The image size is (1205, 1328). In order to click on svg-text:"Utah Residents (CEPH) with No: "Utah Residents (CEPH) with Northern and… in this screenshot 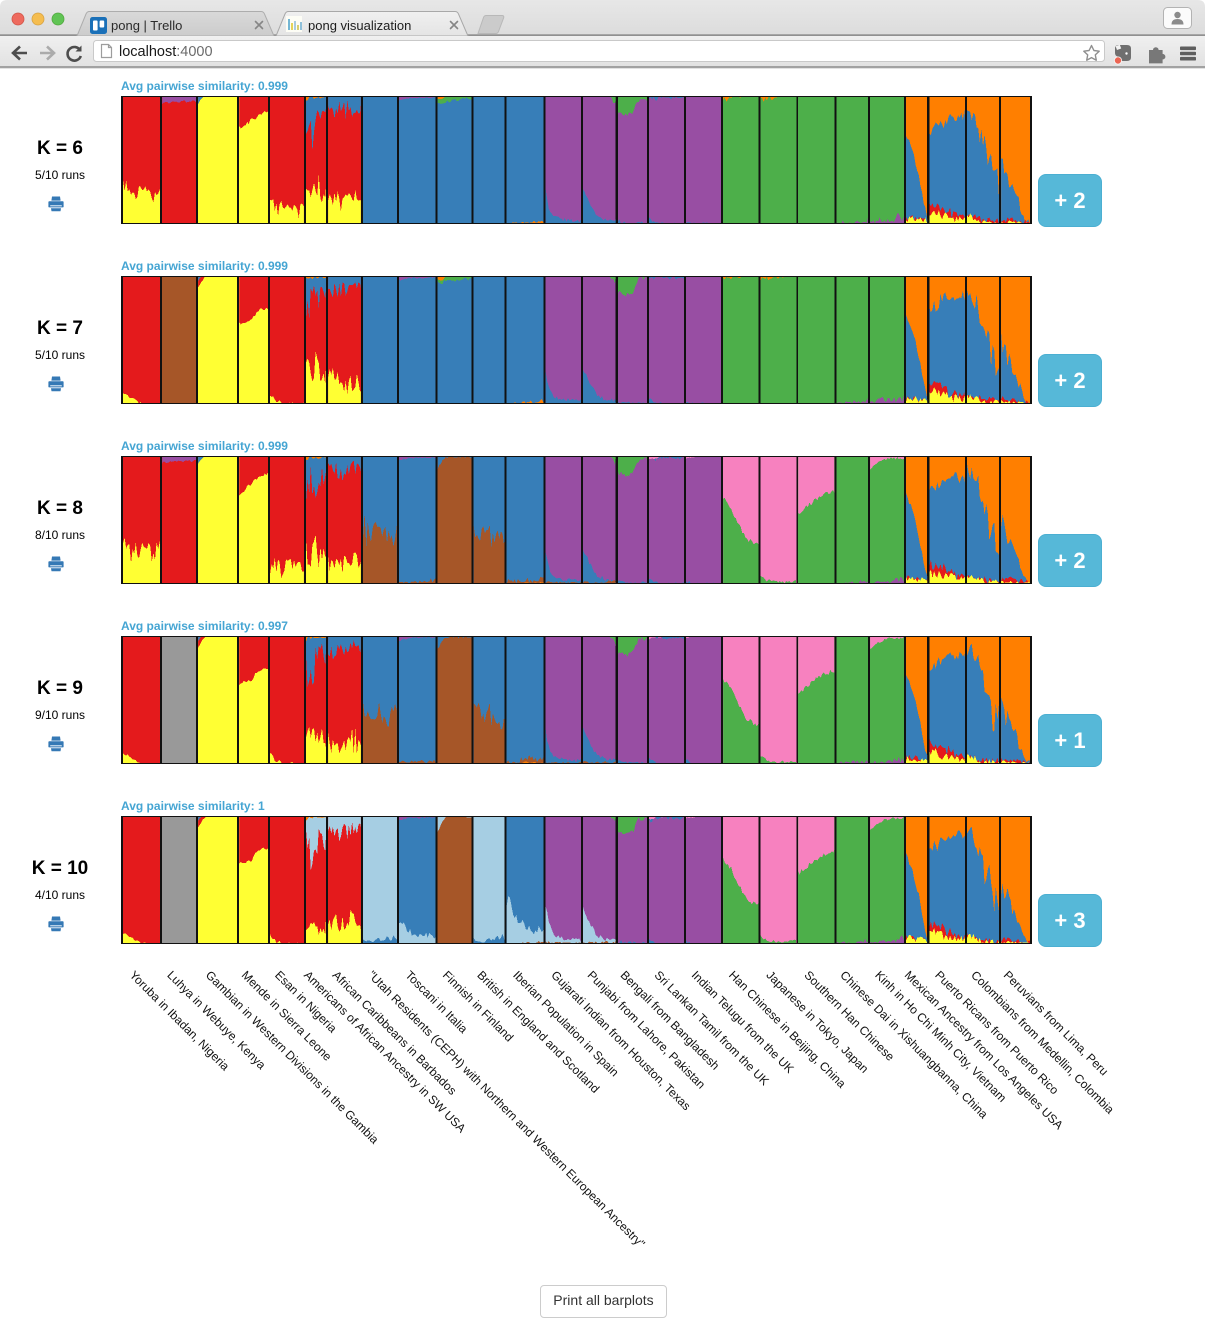, I will do `click(506, 1109)`.